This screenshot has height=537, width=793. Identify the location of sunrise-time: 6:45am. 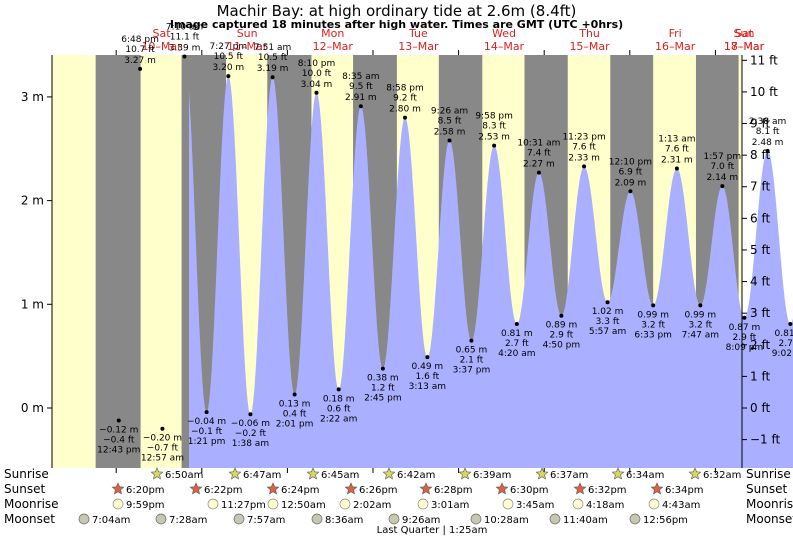
(340, 475).